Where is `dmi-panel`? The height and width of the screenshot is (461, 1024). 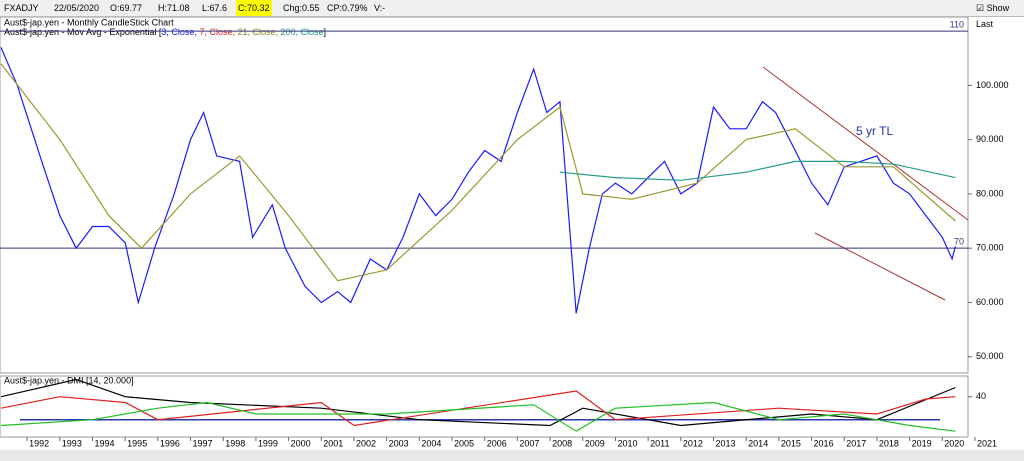 dmi-panel is located at coordinates (484, 406).